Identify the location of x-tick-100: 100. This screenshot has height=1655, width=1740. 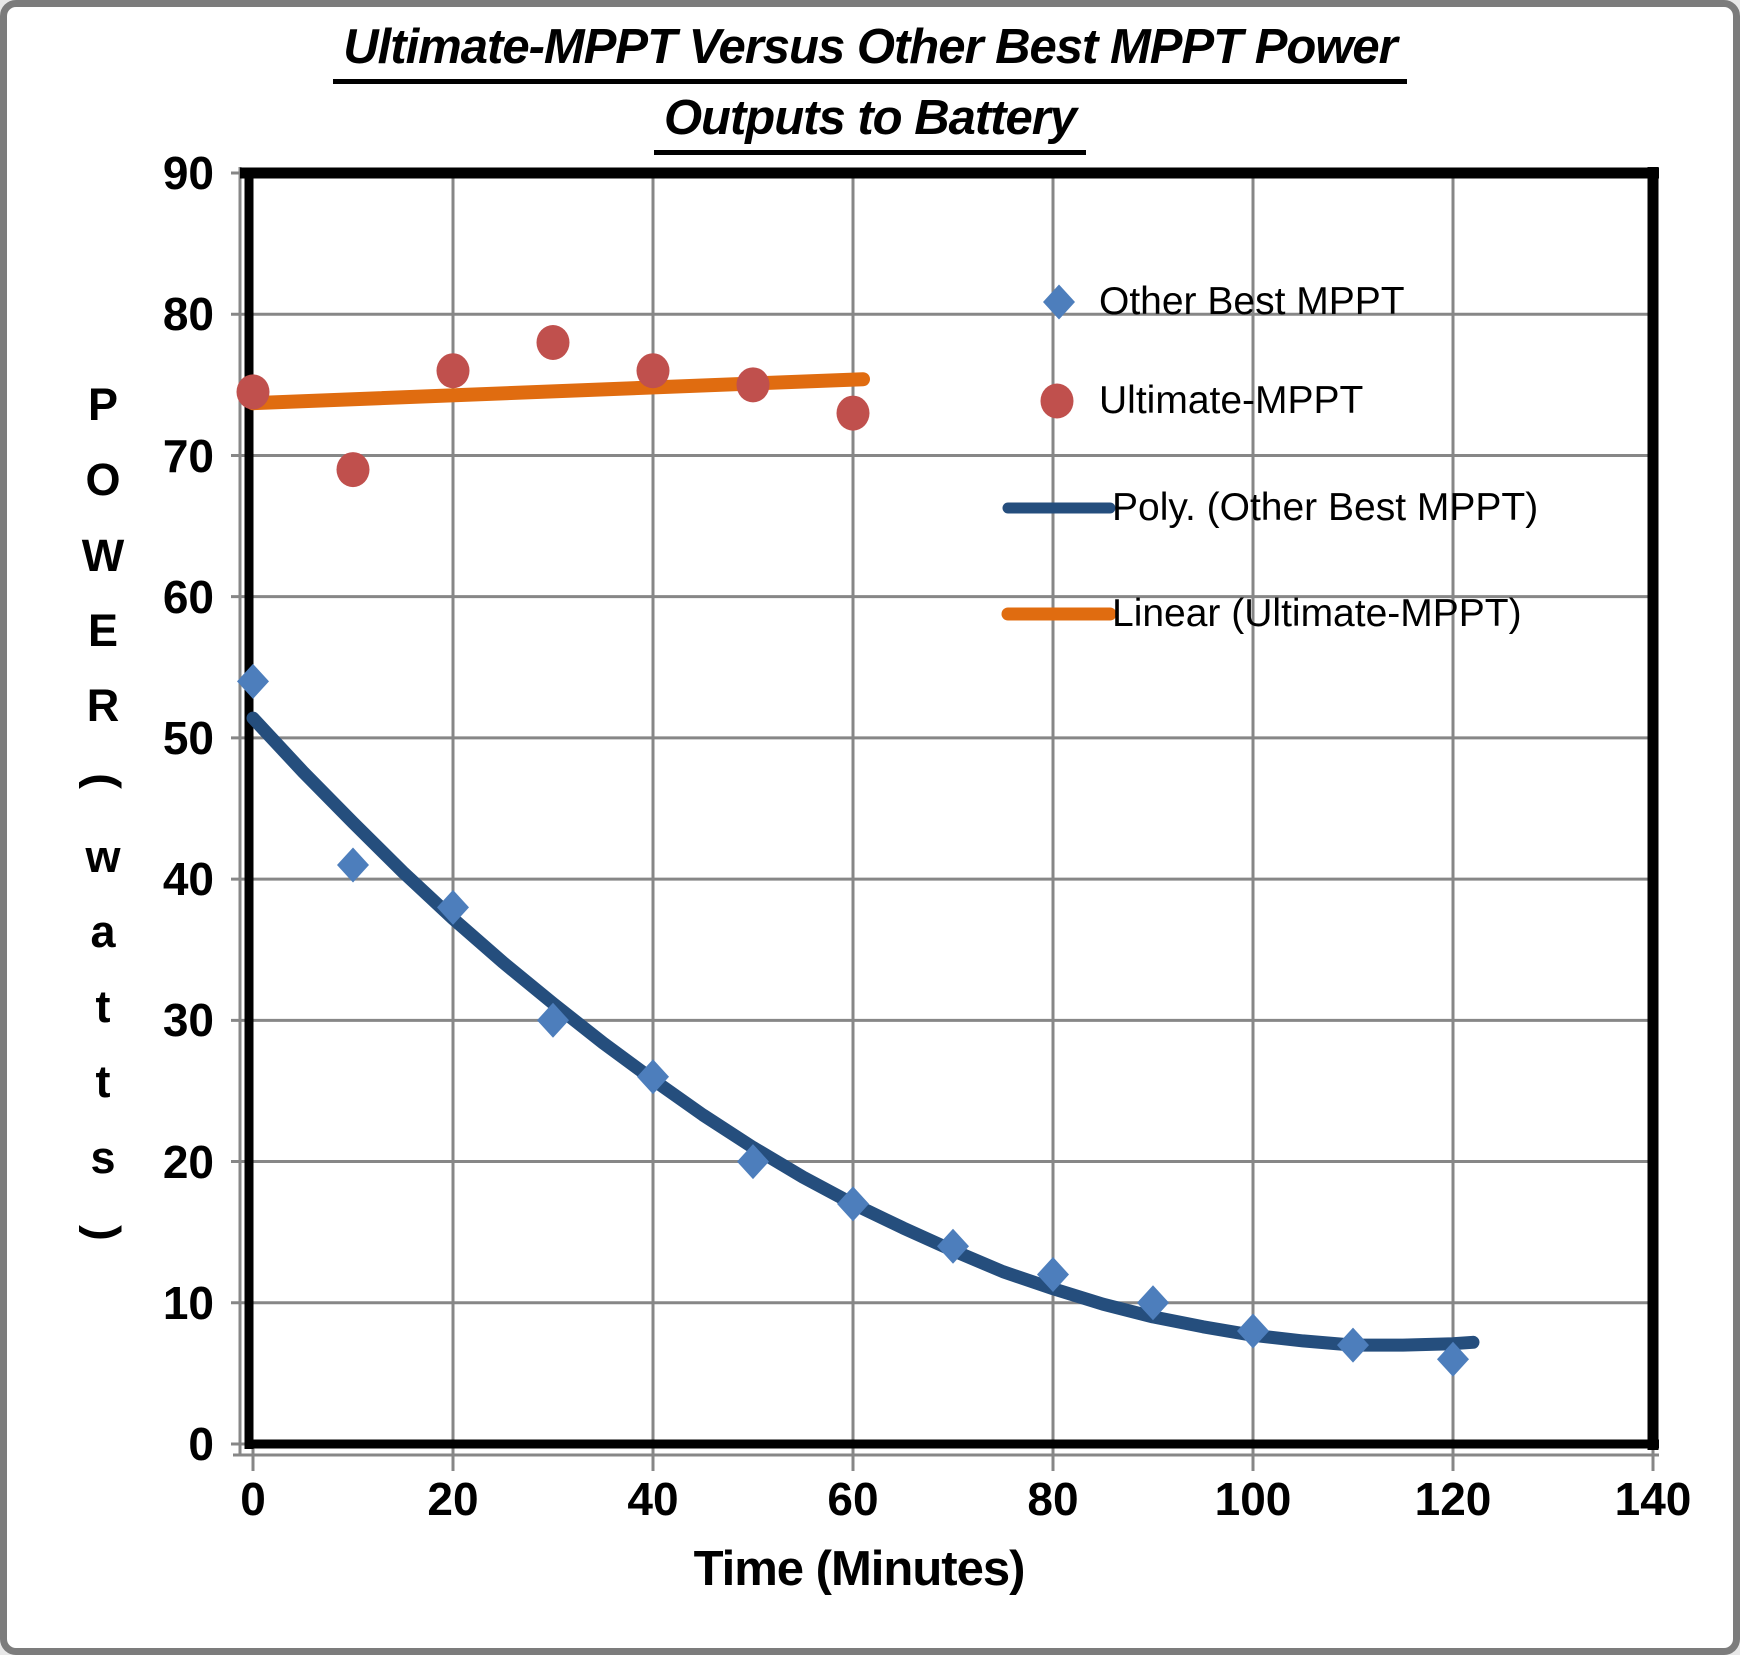
(1253, 1499).